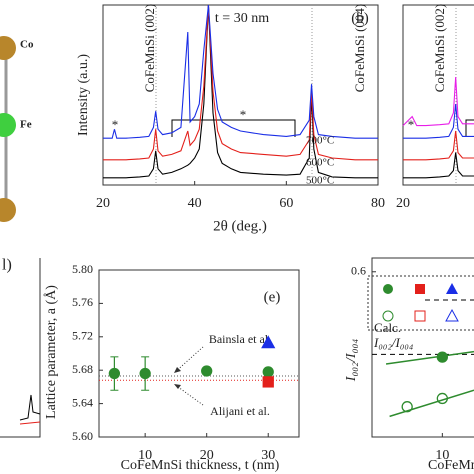 The height and width of the screenshot is (474, 474). What do you see at coordinates (451, 465) in the screenshot?
I see `x-axis-label: CoFeMn` at bounding box center [451, 465].